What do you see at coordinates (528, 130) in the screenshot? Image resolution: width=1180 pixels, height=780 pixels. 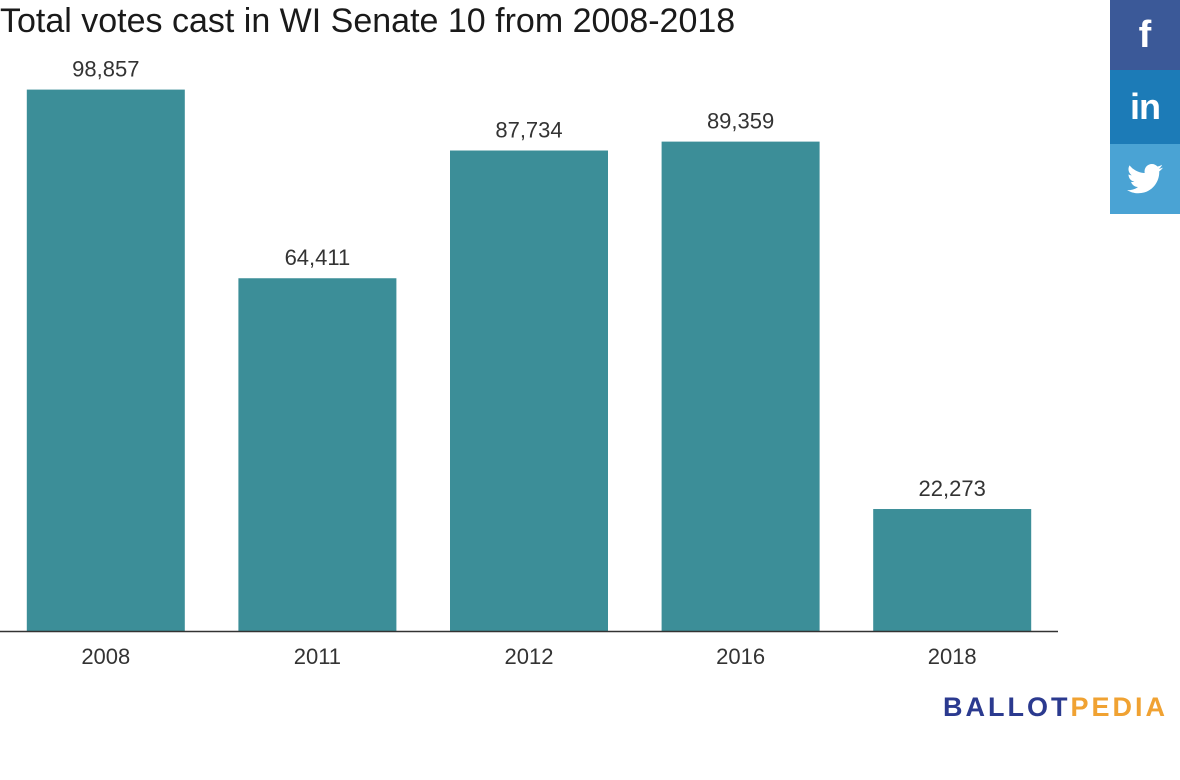 I see `value-label-2012: 87,734` at bounding box center [528, 130].